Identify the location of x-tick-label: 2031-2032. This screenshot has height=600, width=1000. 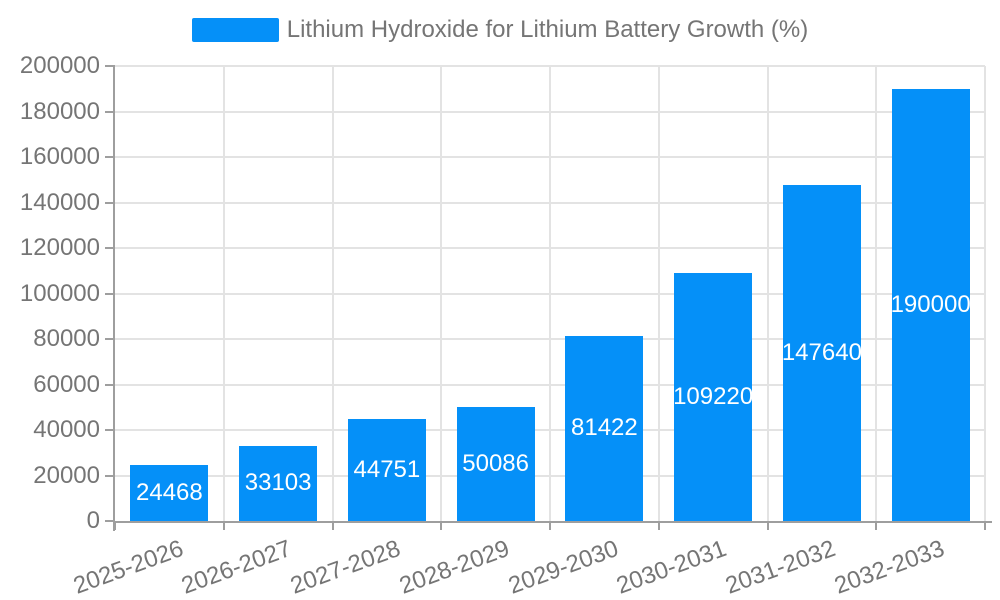
(781, 567).